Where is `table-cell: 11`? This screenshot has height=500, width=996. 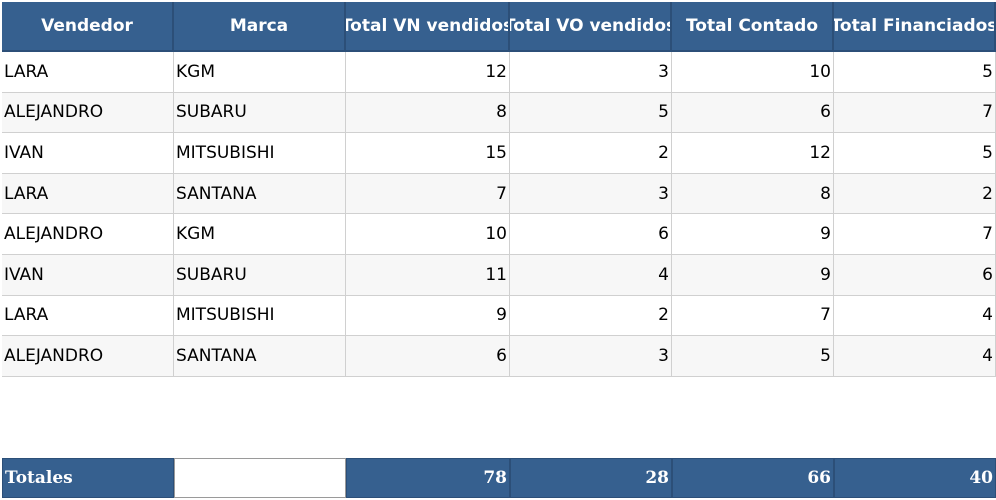
table-cell: 11 is located at coordinates (428, 275).